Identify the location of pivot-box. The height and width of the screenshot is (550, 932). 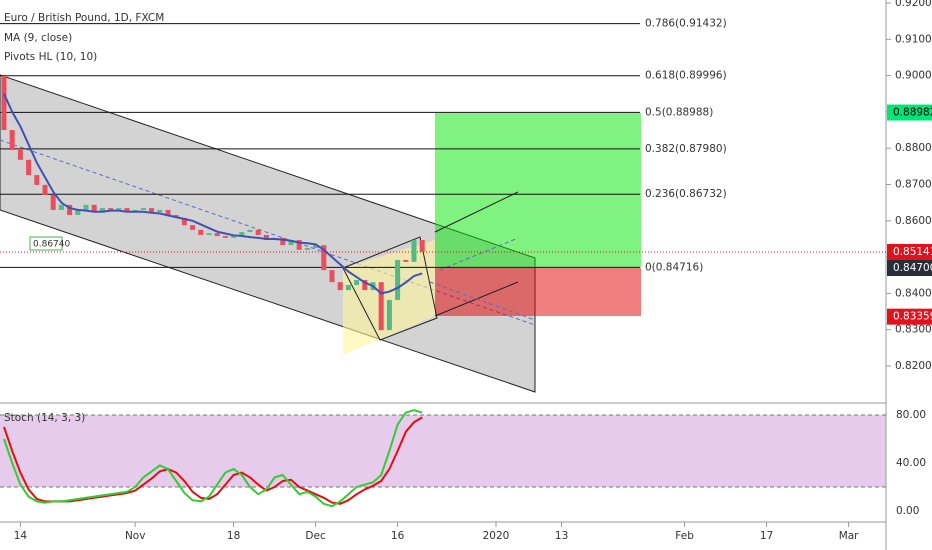
(46, 243).